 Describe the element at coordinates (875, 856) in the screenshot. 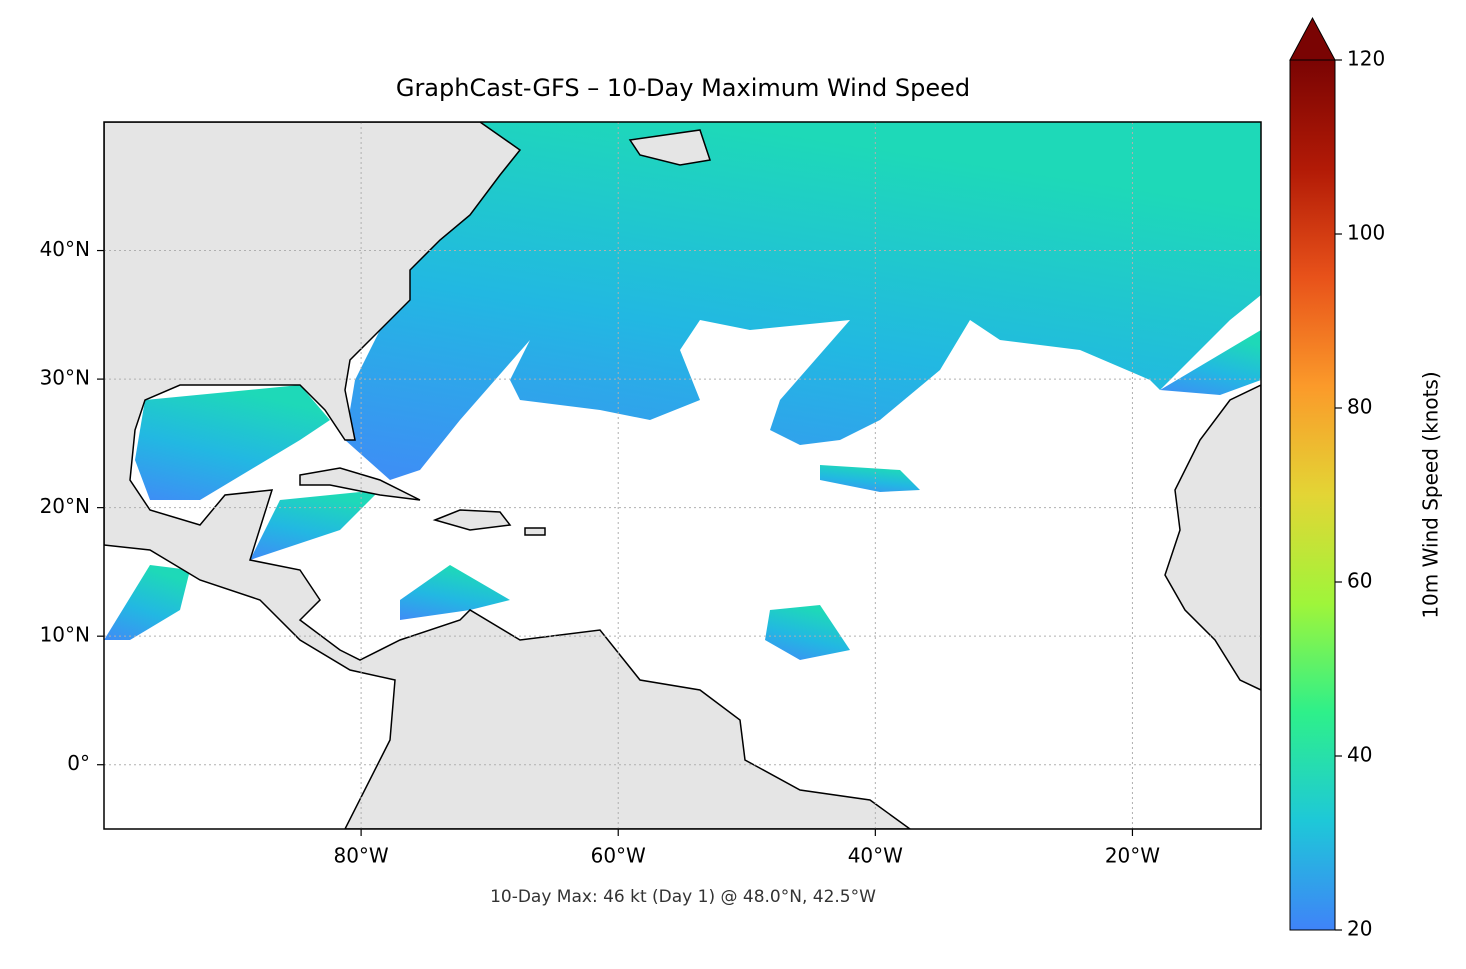

I see `x-tick-label: 40°W` at that location.